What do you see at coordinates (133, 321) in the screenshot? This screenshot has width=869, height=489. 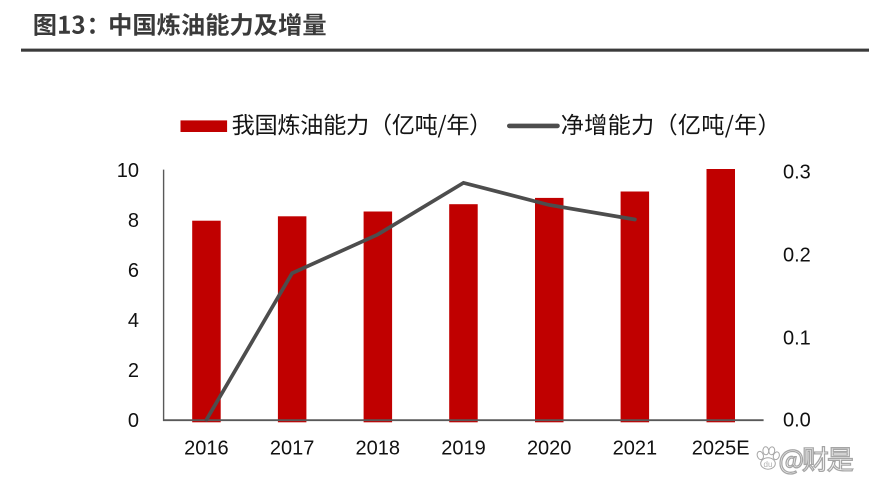 I see `svg-text: 4` at bounding box center [133, 321].